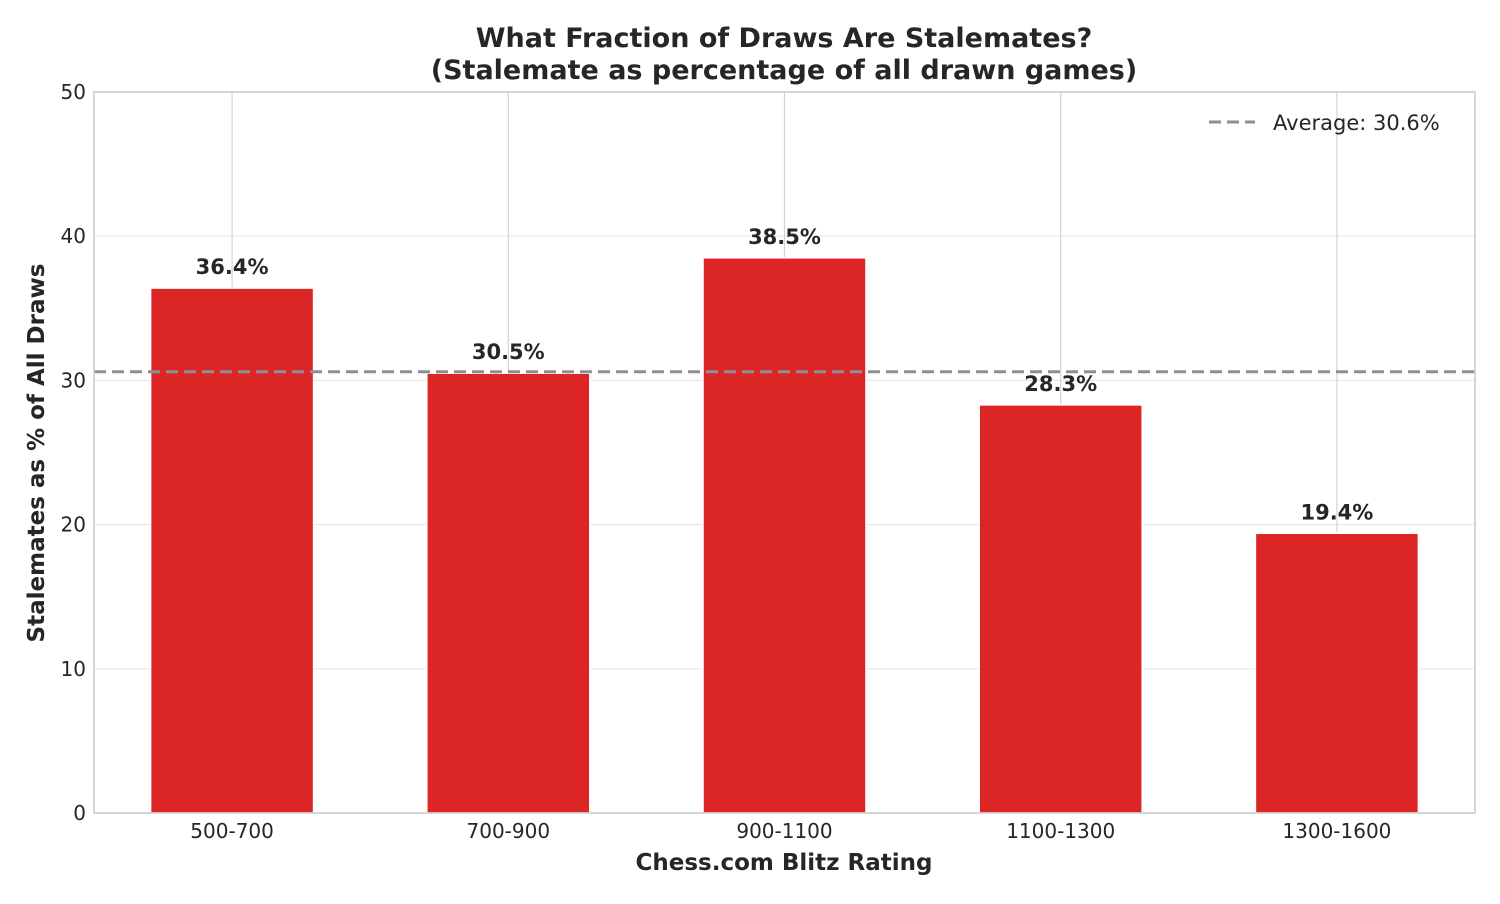  What do you see at coordinates (37, 453) in the screenshot?
I see `y-axis-label: Stalemates as % of All Draws` at bounding box center [37, 453].